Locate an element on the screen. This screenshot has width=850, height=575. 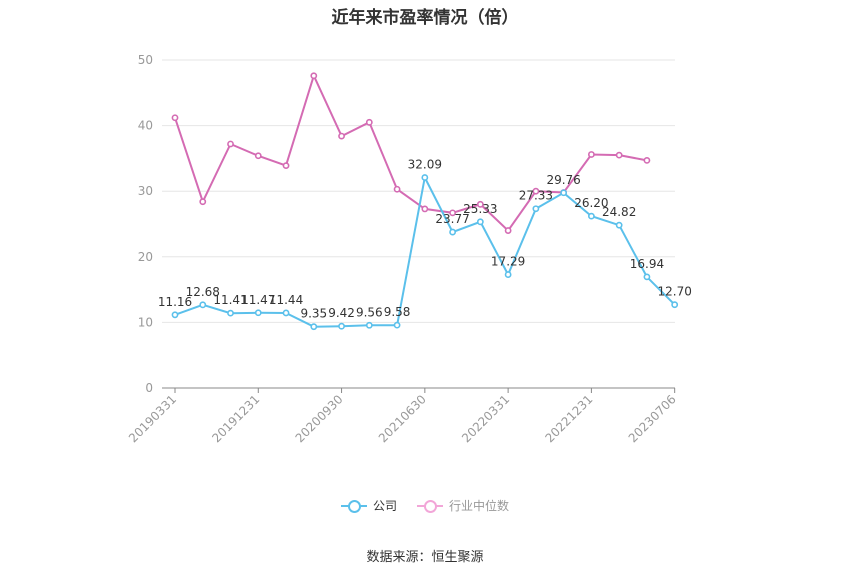
data-label: 9.35 is located at coordinates (313, 314).